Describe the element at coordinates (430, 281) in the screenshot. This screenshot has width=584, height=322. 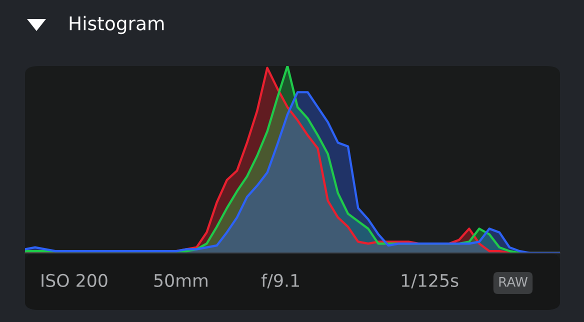
I see `text: 1/125s` at that location.